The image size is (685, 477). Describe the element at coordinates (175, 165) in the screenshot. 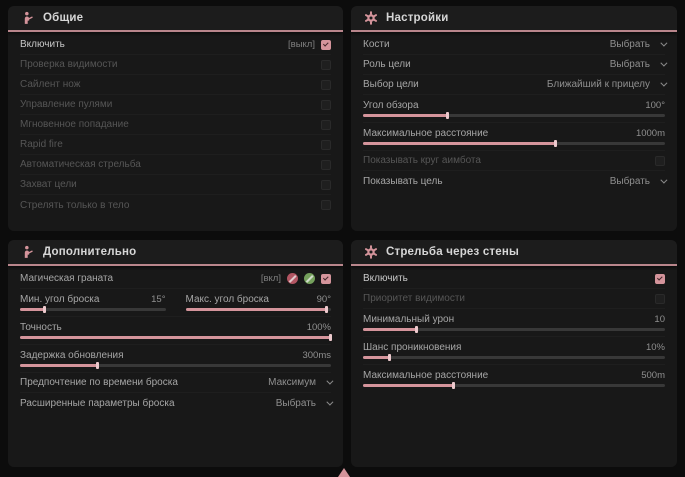

I see `toggle-row-auto-shoot: Автоматическая стрельба` at that location.